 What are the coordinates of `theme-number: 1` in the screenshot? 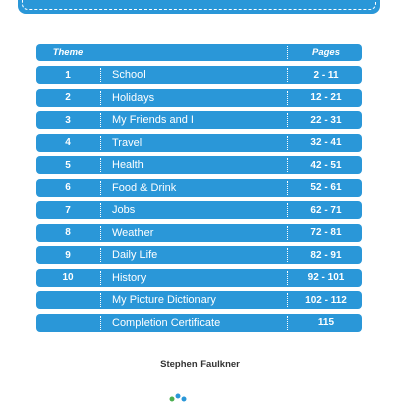 It's located at (68, 75).